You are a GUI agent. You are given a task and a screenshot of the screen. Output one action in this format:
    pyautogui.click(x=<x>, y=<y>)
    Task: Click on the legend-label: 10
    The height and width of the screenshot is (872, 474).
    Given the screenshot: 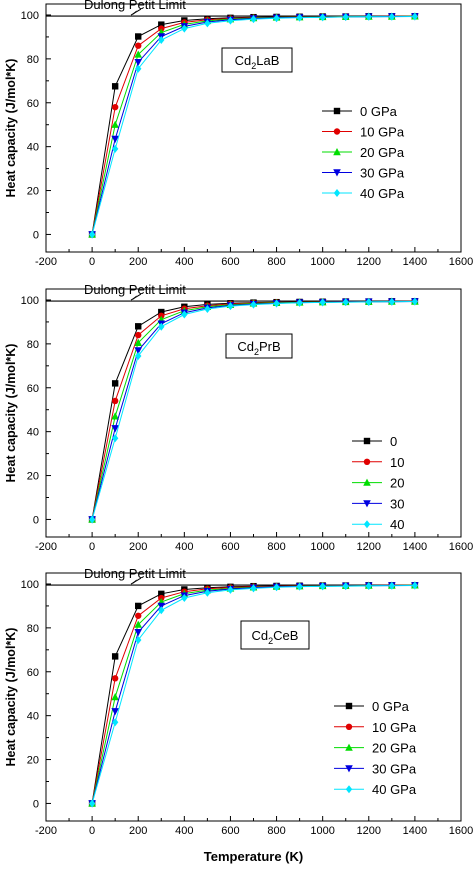 What is the action you would take?
    pyautogui.click(x=397, y=462)
    